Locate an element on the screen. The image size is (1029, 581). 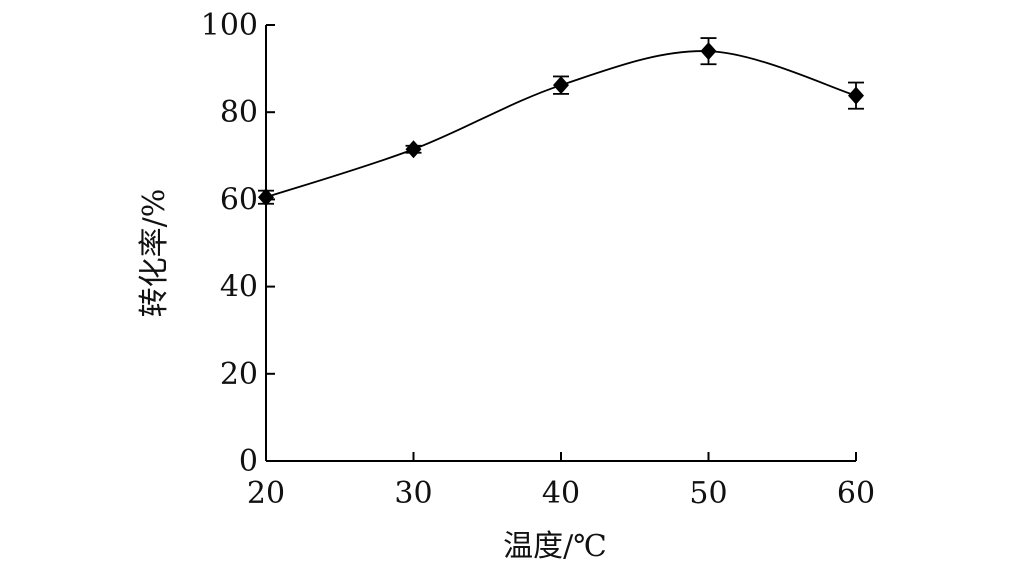
y-axis-label: 转化率/% is located at coordinates (154, 253).